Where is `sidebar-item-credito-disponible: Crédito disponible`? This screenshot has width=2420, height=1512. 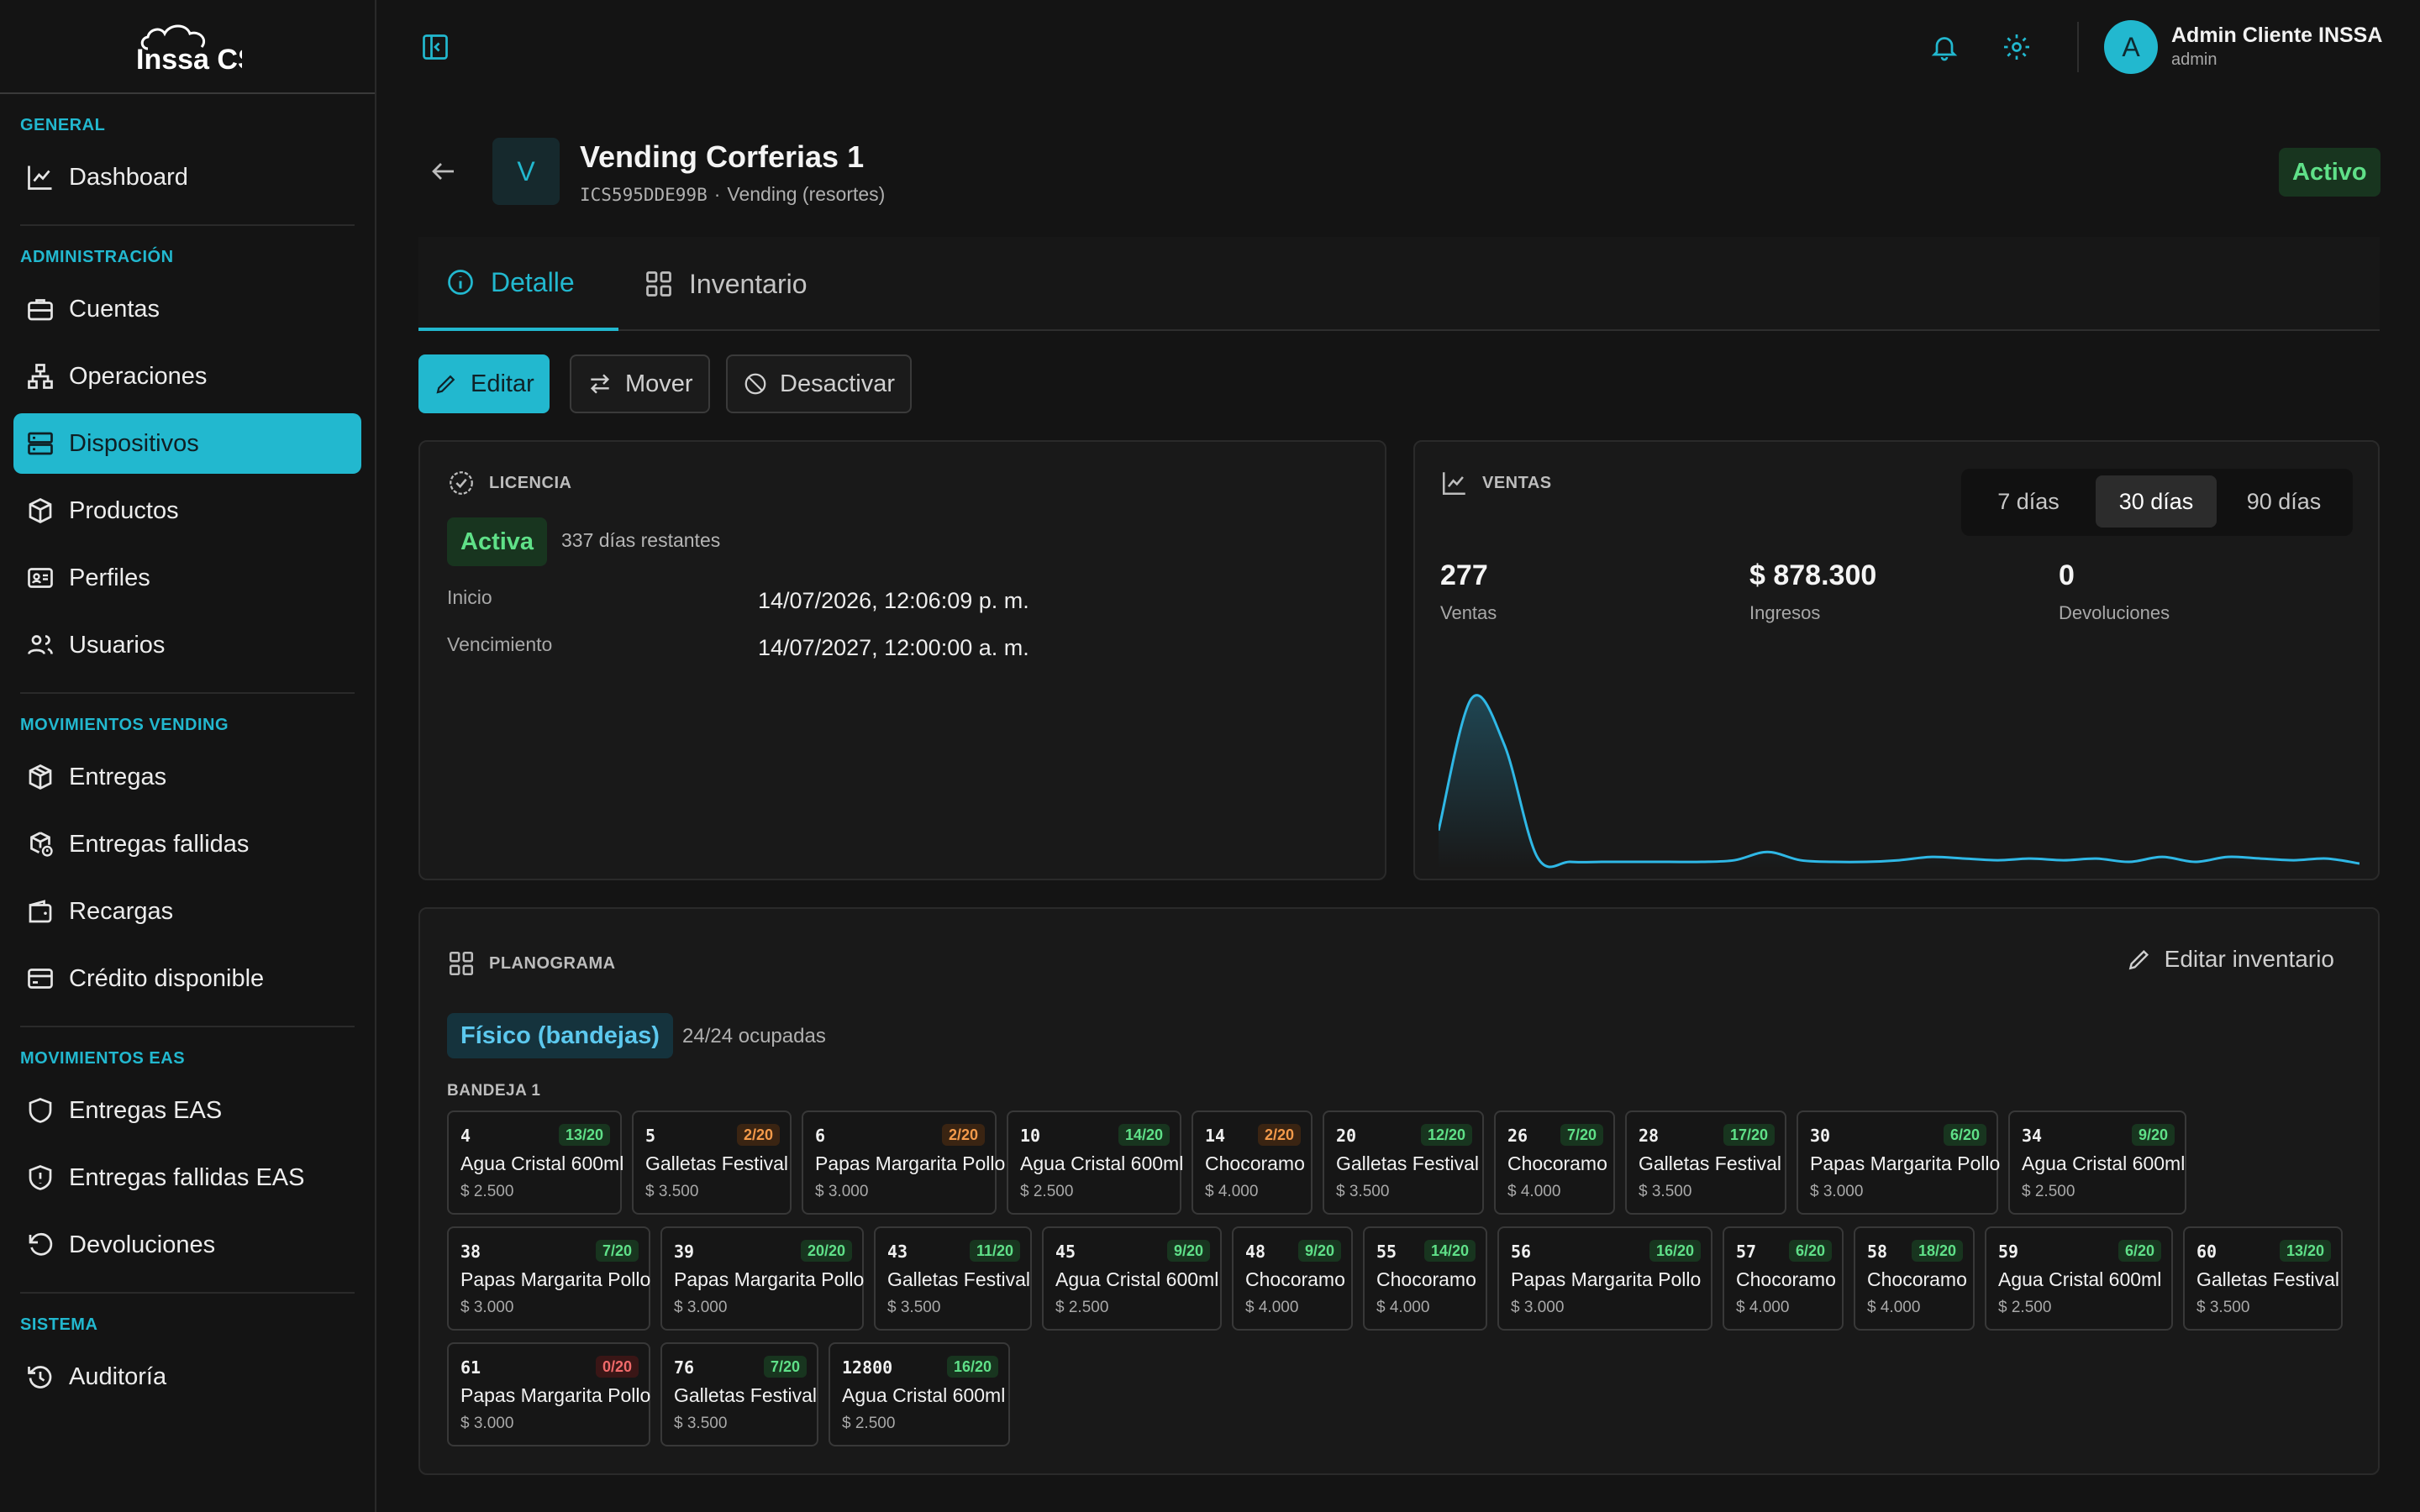 sidebar-item-credito-disponible: Crédito disponible is located at coordinates (187, 978).